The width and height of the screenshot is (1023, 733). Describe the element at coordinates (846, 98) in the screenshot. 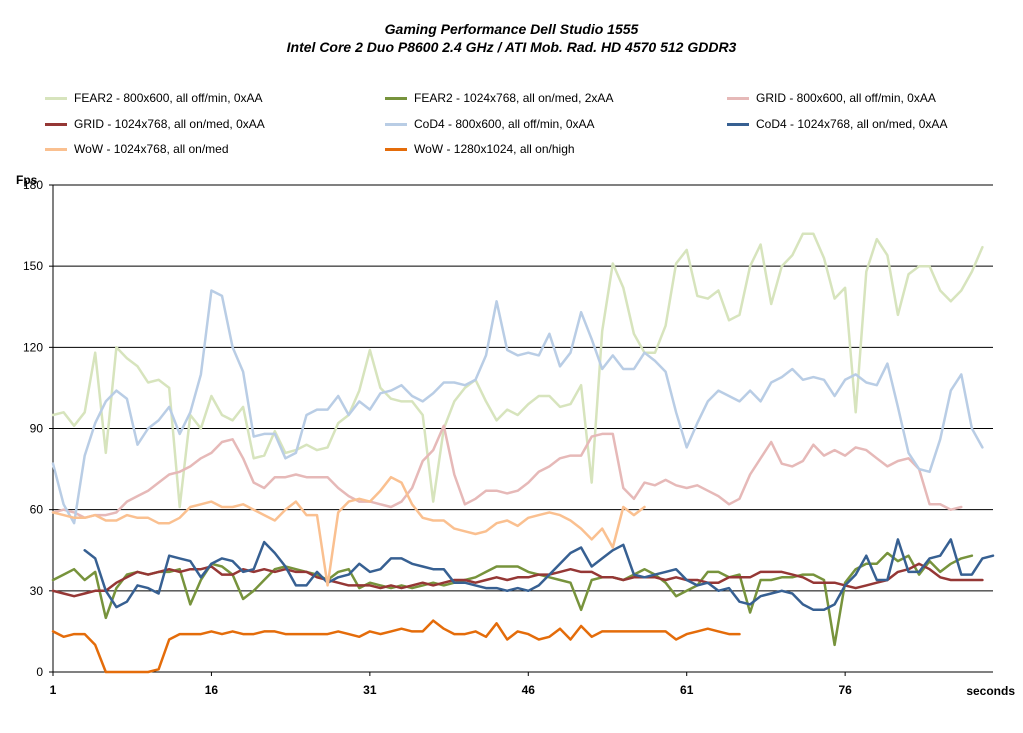

I see `legend-label: GRID - 800x600, all off/min, 0xAA` at that location.